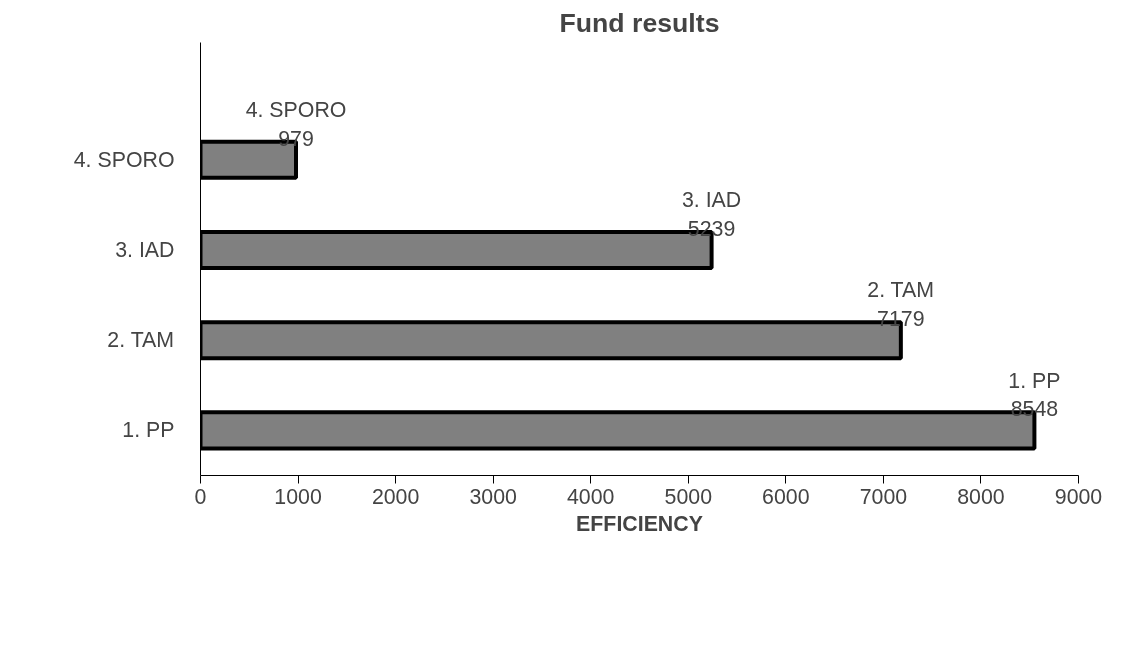 This screenshot has width=1123, height=649. Describe the element at coordinates (883, 496) in the screenshot. I see `x-tick-label: 7000` at that location.